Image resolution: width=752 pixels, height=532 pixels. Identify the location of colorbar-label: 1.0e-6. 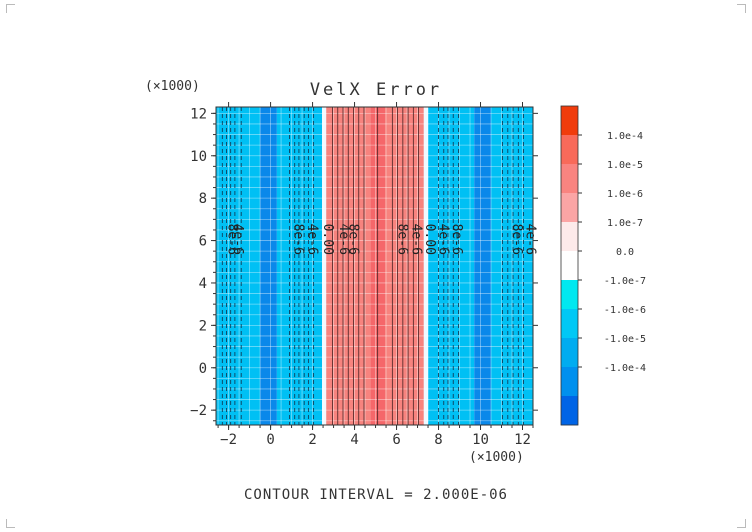
(625, 194).